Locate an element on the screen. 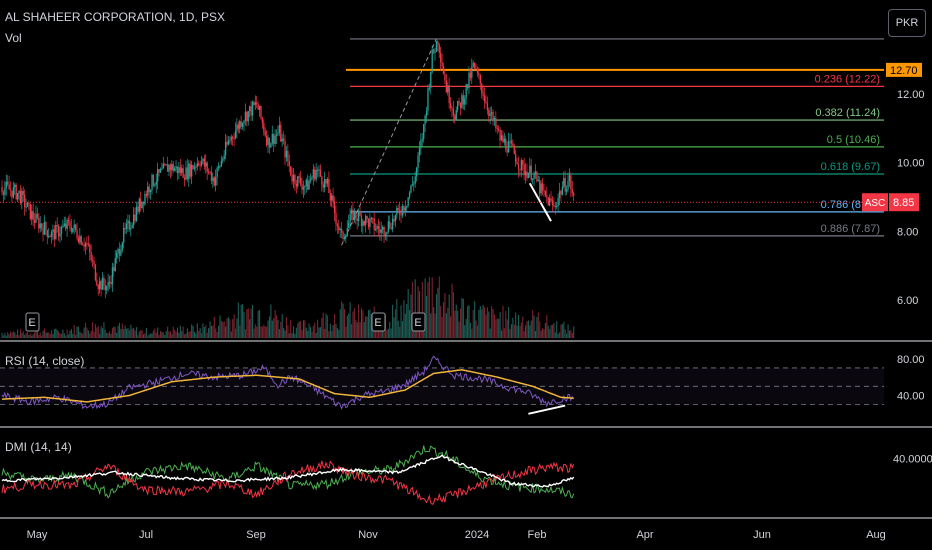  earnings-marker is located at coordinates (32, 322).